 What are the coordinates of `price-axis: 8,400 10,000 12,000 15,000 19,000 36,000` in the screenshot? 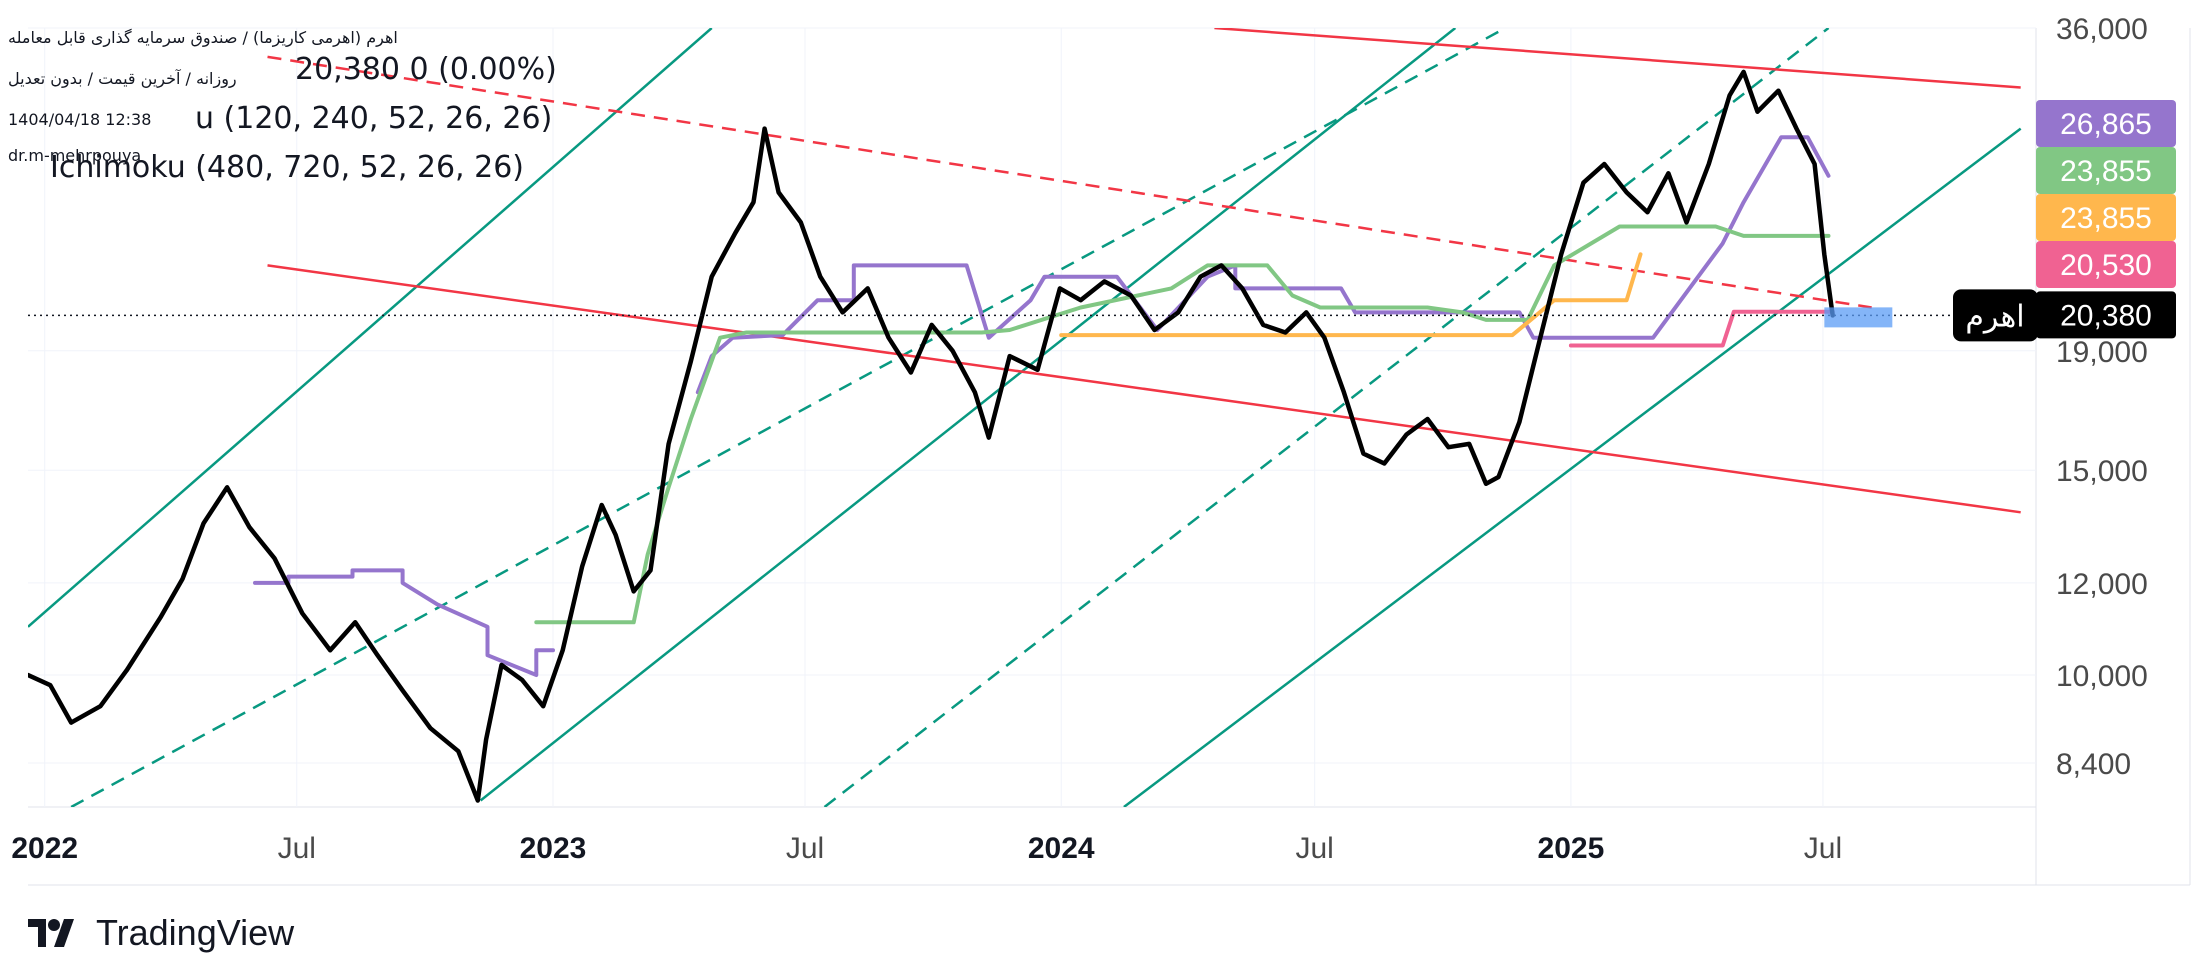 It's located at (2102, 397).